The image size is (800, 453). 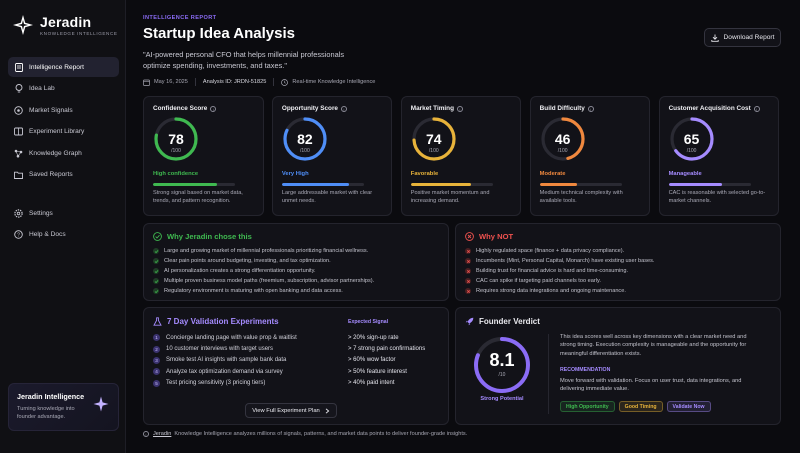 I want to click on signal-icon, so click(x=18, y=110).